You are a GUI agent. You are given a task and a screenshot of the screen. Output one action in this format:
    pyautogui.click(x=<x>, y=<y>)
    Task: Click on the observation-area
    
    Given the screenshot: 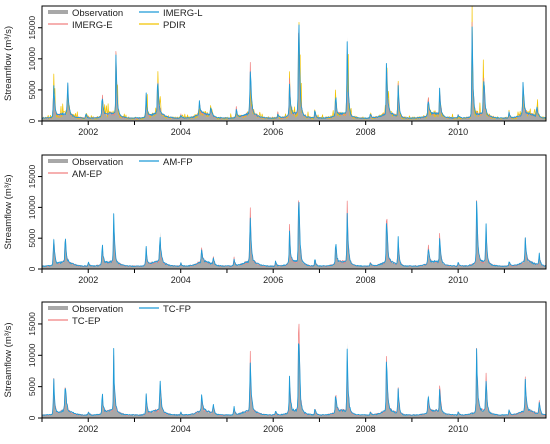 What is the action you would take?
    pyautogui.click(x=294, y=236)
    